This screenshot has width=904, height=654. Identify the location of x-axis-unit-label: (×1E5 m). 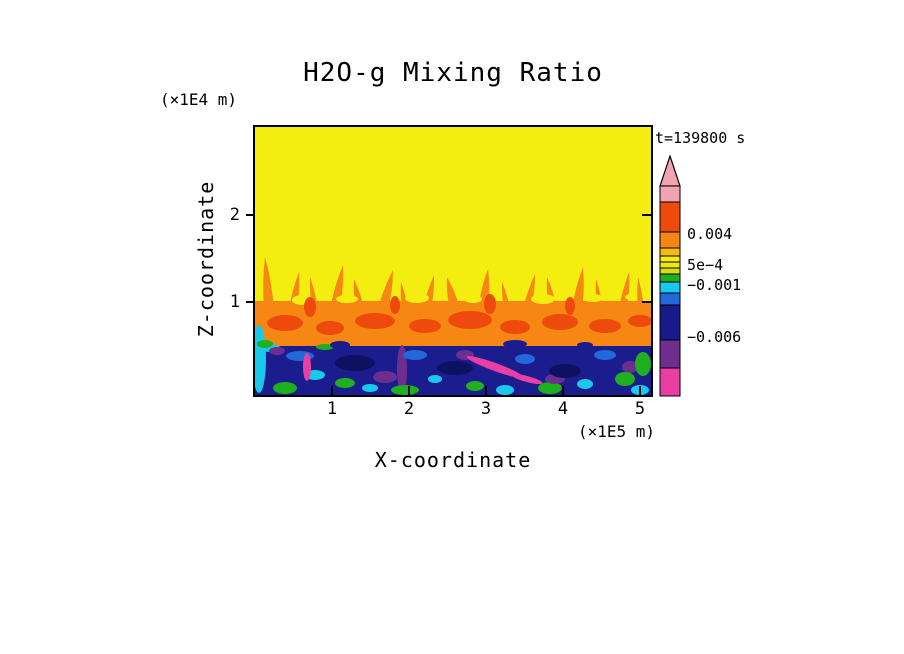
(616, 431).